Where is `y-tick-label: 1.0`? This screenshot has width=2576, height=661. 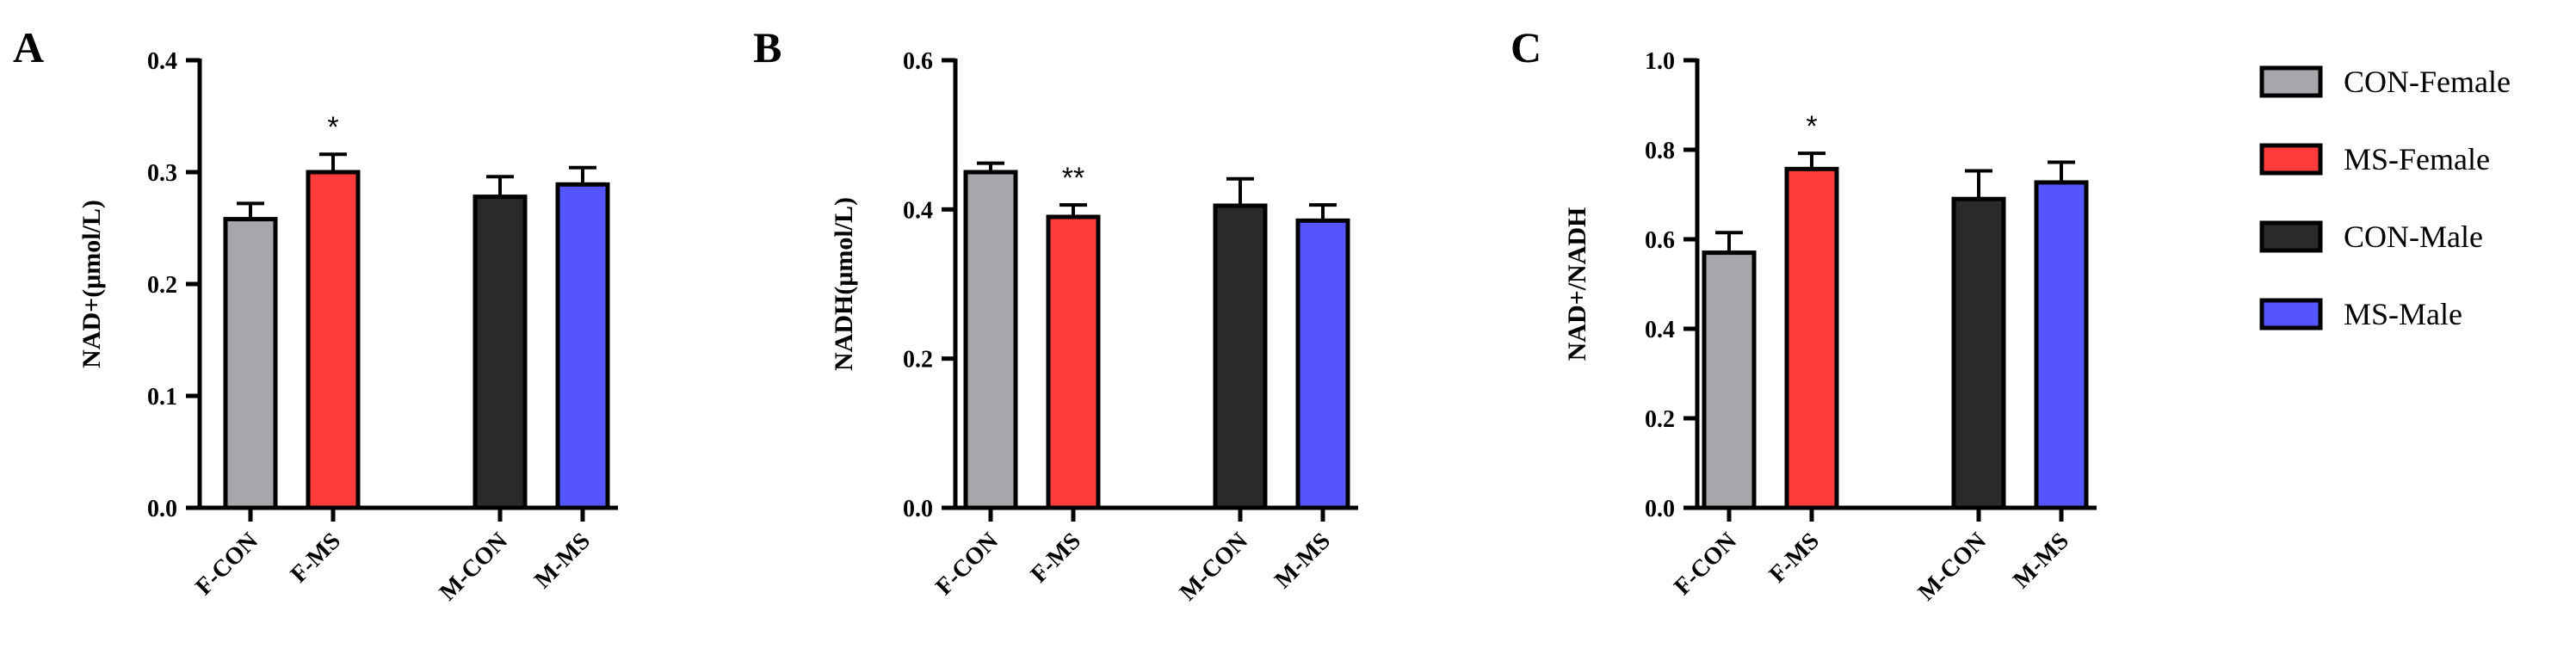
y-tick-label: 1.0 is located at coordinates (1660, 62).